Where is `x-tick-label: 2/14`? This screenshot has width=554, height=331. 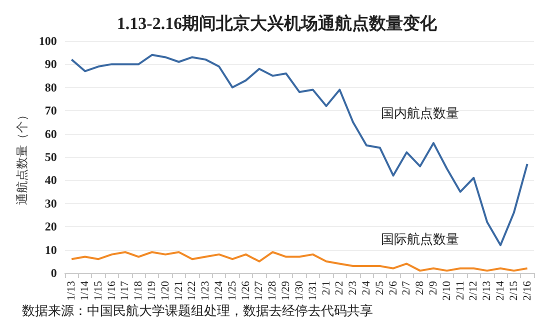
x-tick-label: 2/14 is located at coordinates (500, 290).